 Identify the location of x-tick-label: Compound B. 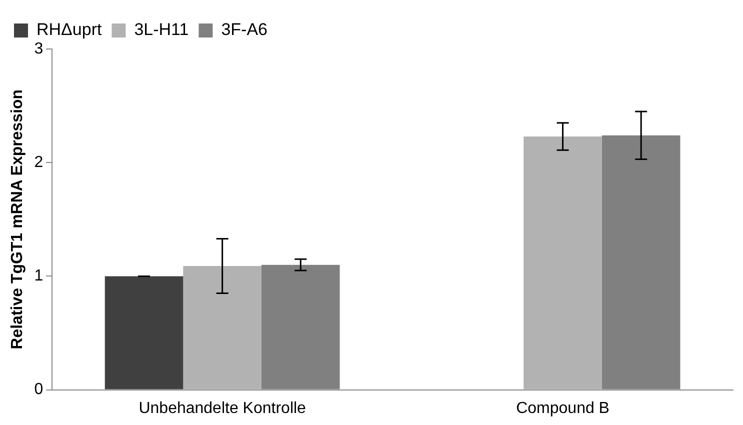
(563, 408).